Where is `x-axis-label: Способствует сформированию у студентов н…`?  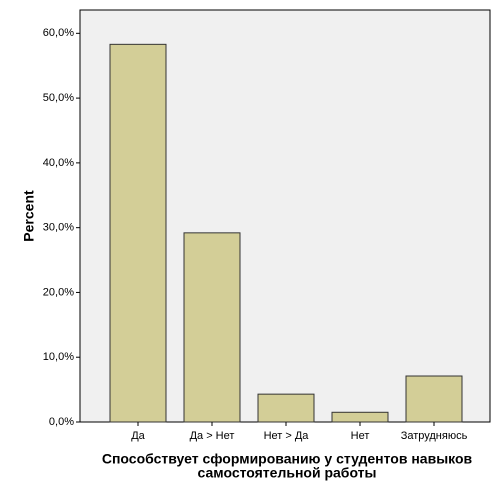 x-axis-label: Способствует сформированию у студентов н… is located at coordinates (287, 459).